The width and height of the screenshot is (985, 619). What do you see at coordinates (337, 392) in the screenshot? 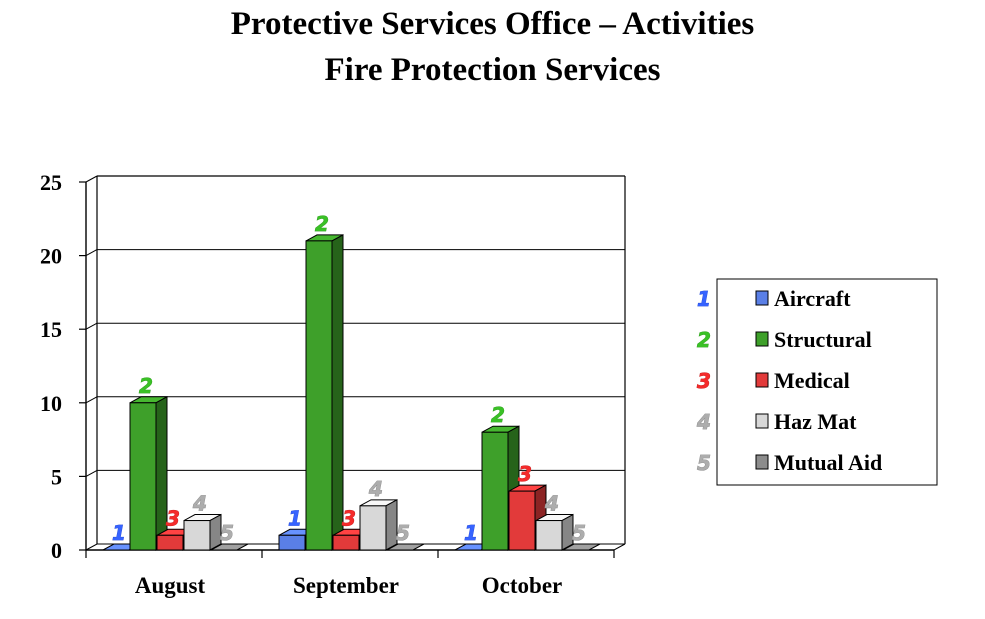
I see `bar-side` at bounding box center [337, 392].